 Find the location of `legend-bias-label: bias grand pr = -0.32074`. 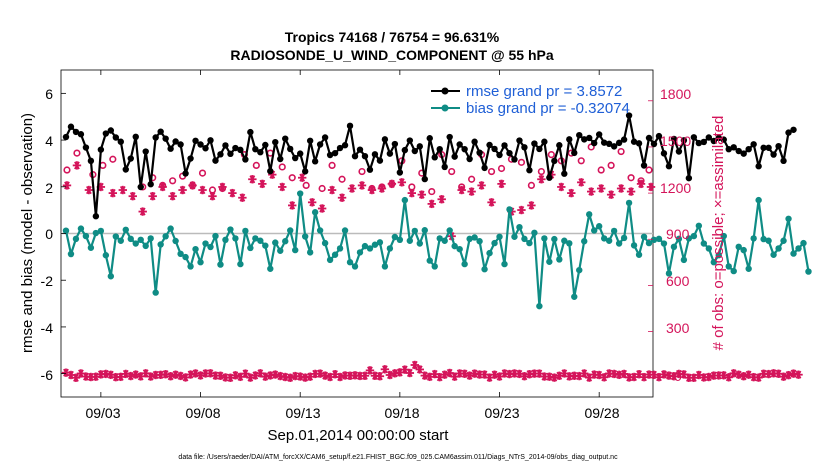

legend-bias-label: bias grand pr = -0.32074 is located at coordinates (548, 108).